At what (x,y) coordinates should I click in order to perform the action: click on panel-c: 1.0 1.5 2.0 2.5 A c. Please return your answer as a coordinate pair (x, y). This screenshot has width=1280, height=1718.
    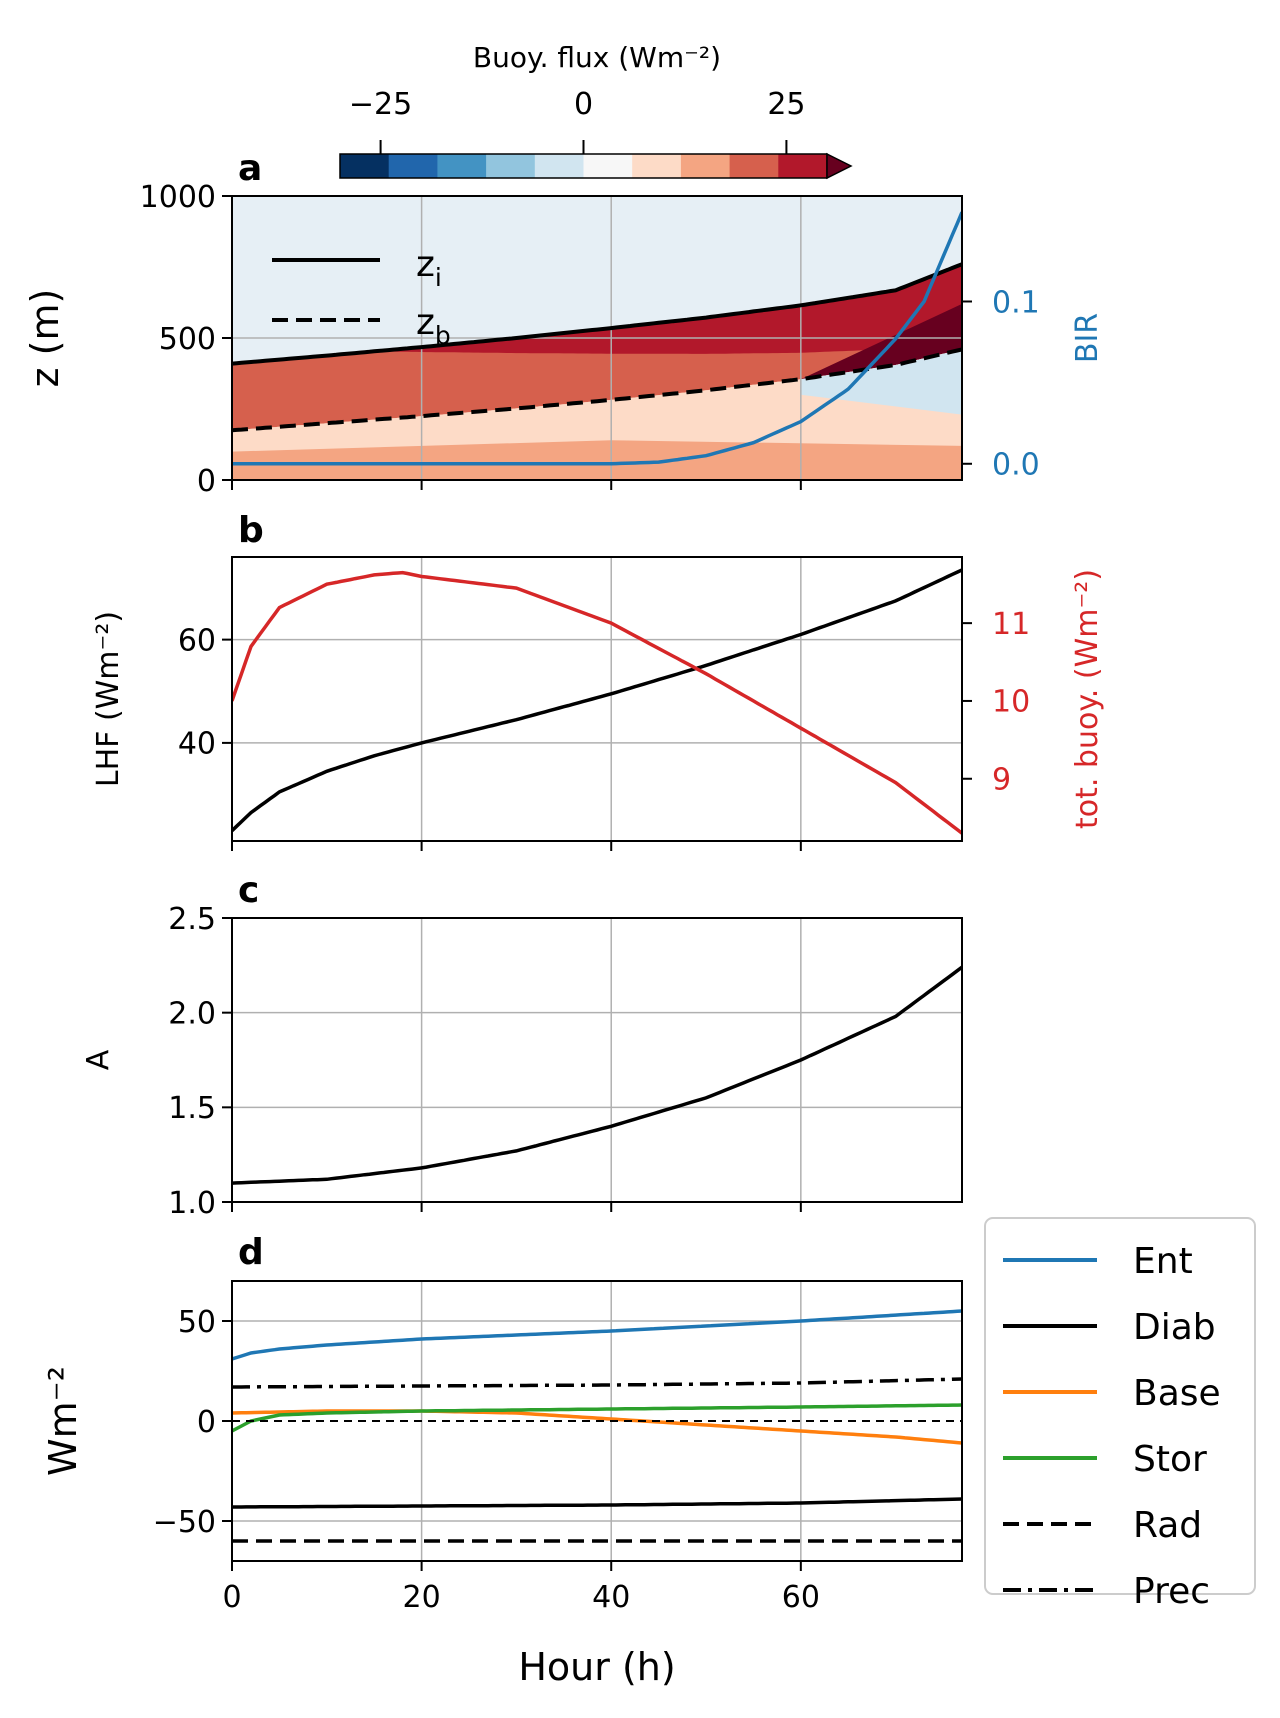
    Looking at the image, I should click on (522, 1045).